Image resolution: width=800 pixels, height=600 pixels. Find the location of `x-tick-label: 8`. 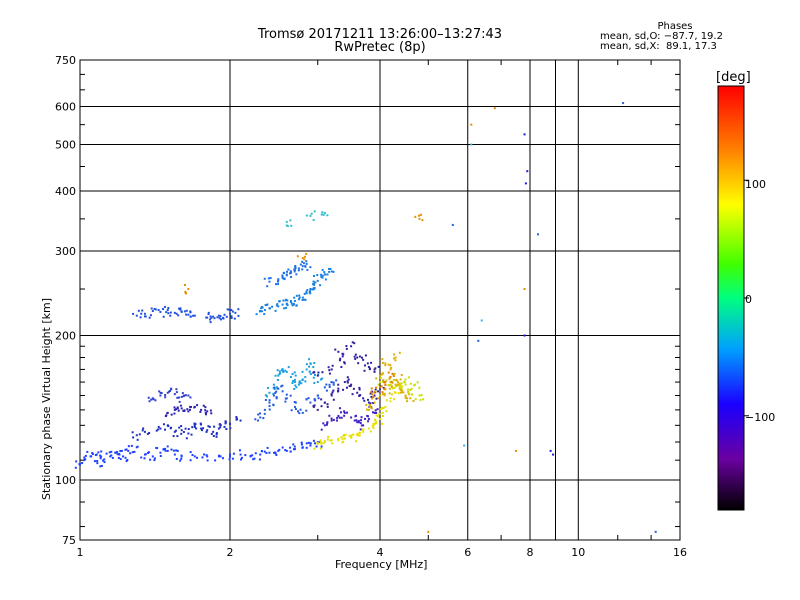

x-tick-label: 8 is located at coordinates (530, 552).